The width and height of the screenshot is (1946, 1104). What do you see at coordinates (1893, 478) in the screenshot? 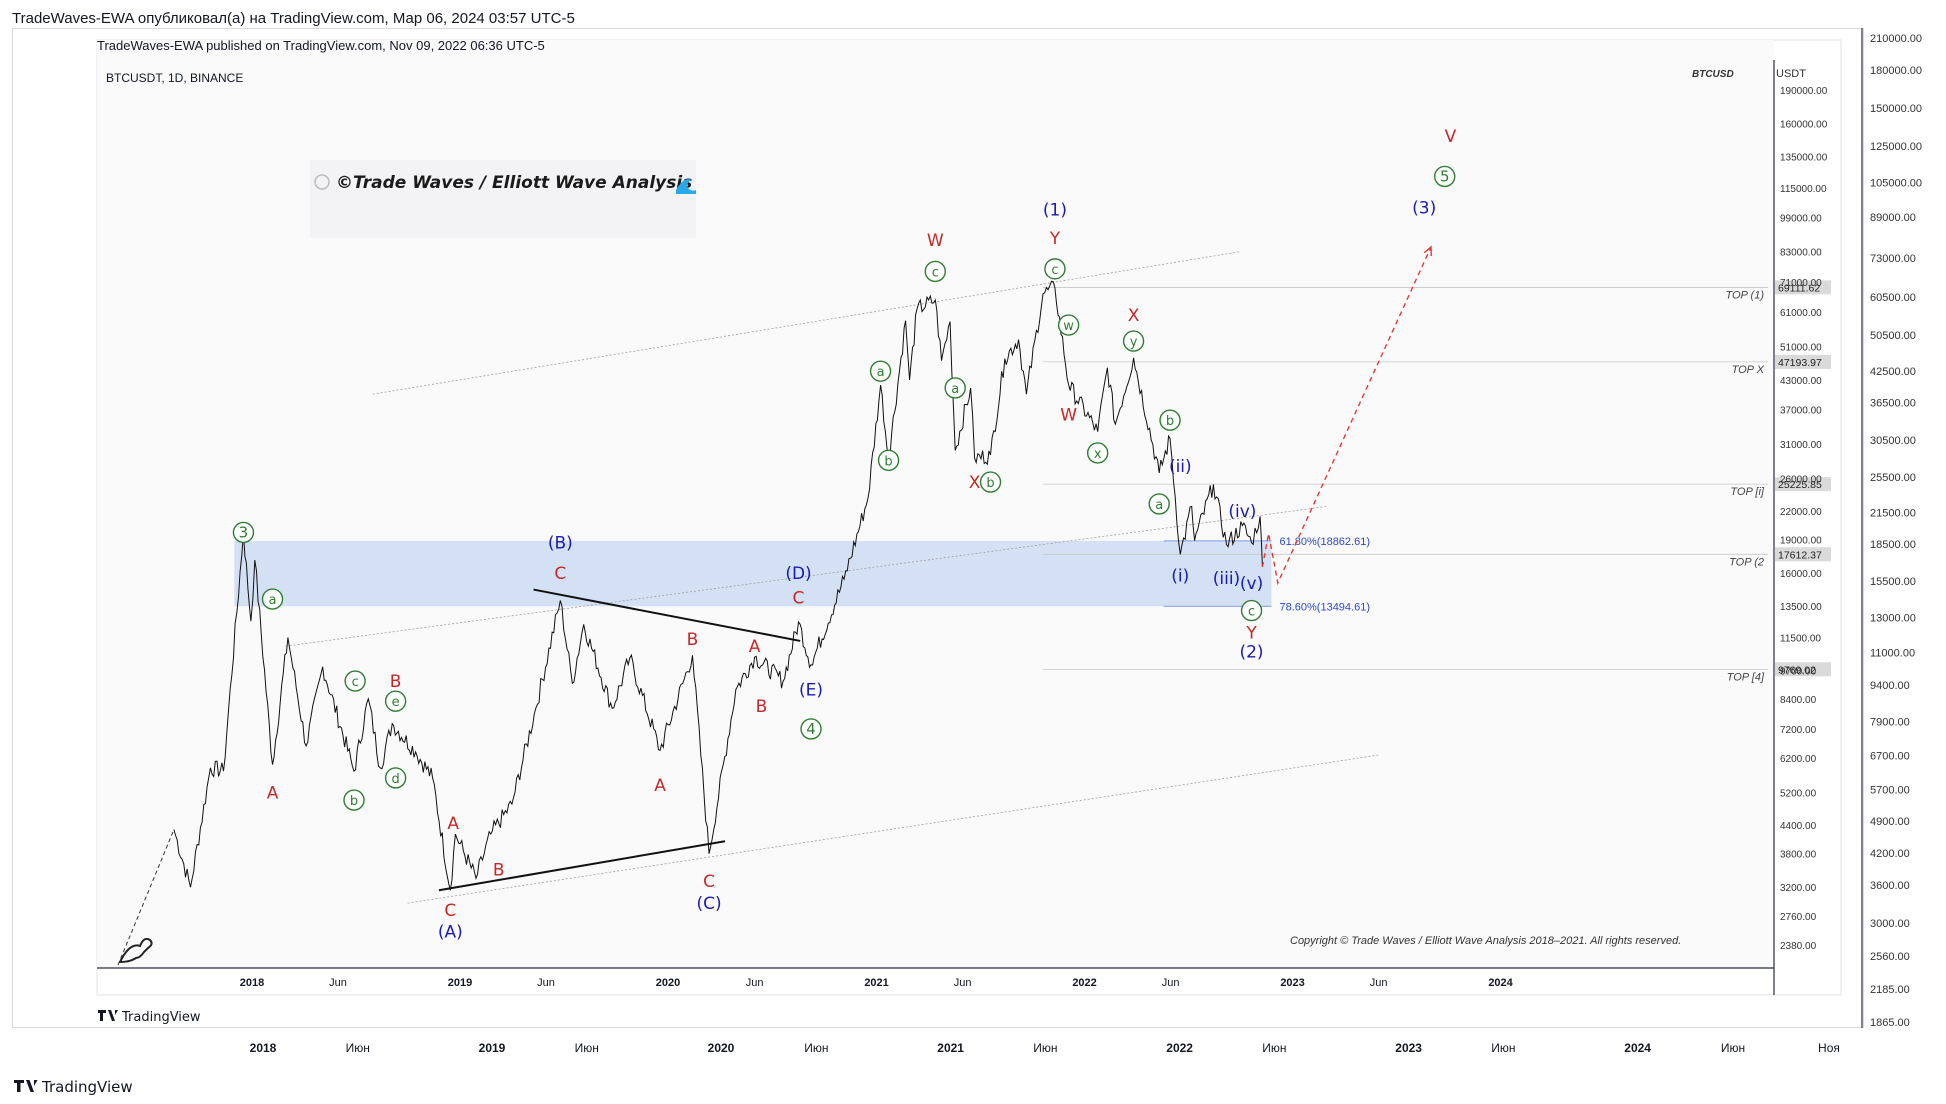
I see `y-tick-outer: 25500.00` at bounding box center [1893, 478].